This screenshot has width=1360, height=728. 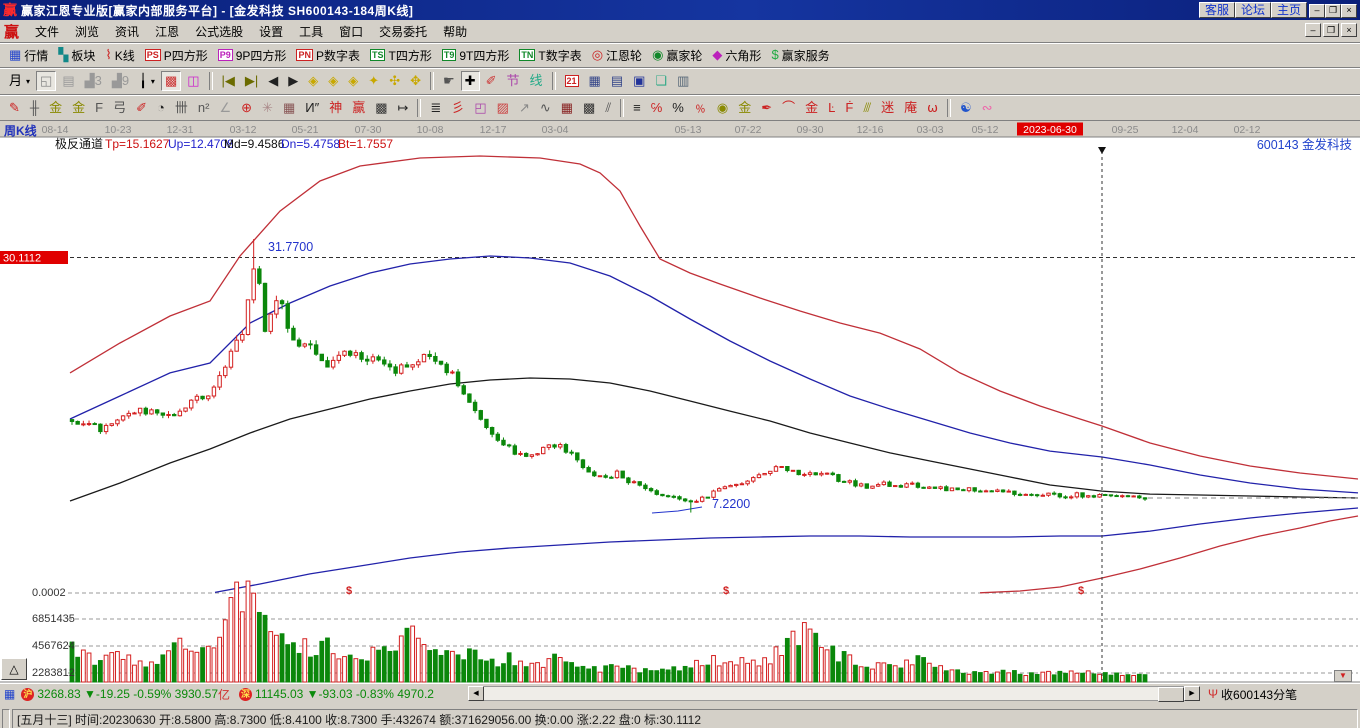 I want to click on draw-ink-button: ✒, so click(x=766, y=108).